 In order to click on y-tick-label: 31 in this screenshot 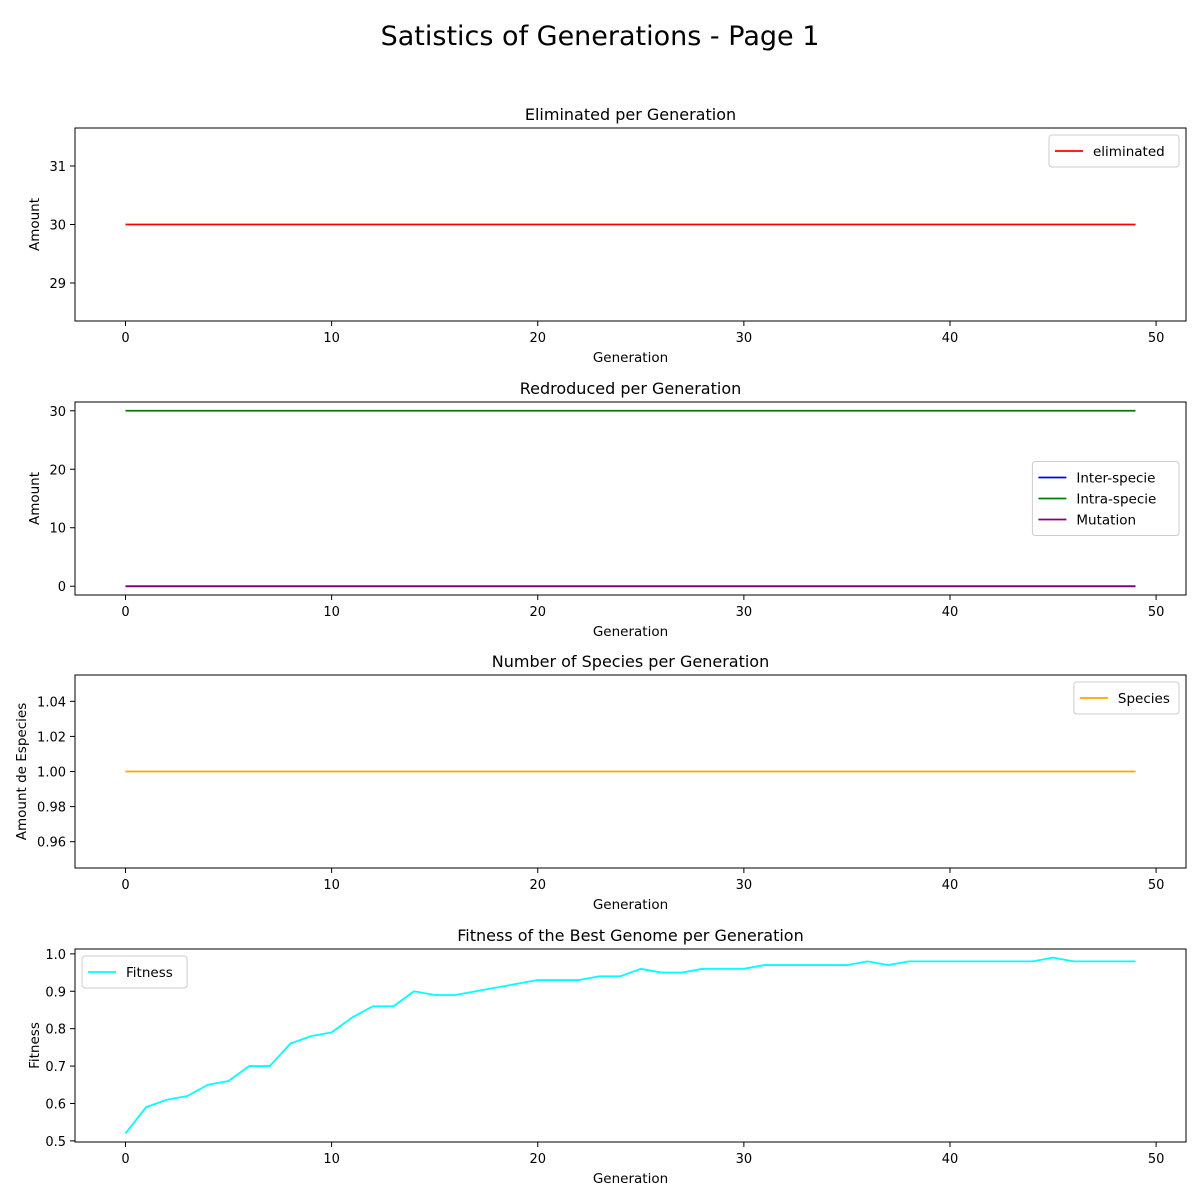, I will do `click(57, 167)`.